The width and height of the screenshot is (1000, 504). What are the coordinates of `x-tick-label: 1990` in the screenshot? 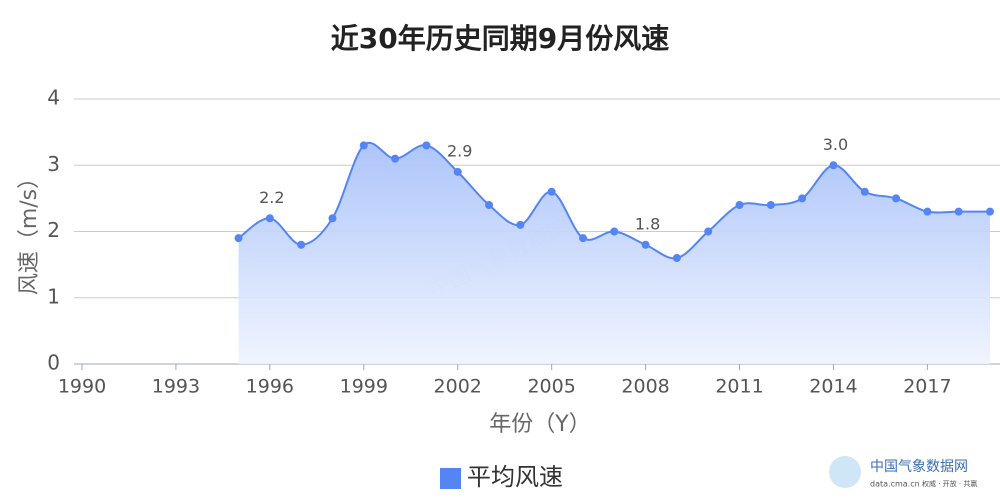 It's located at (82, 387).